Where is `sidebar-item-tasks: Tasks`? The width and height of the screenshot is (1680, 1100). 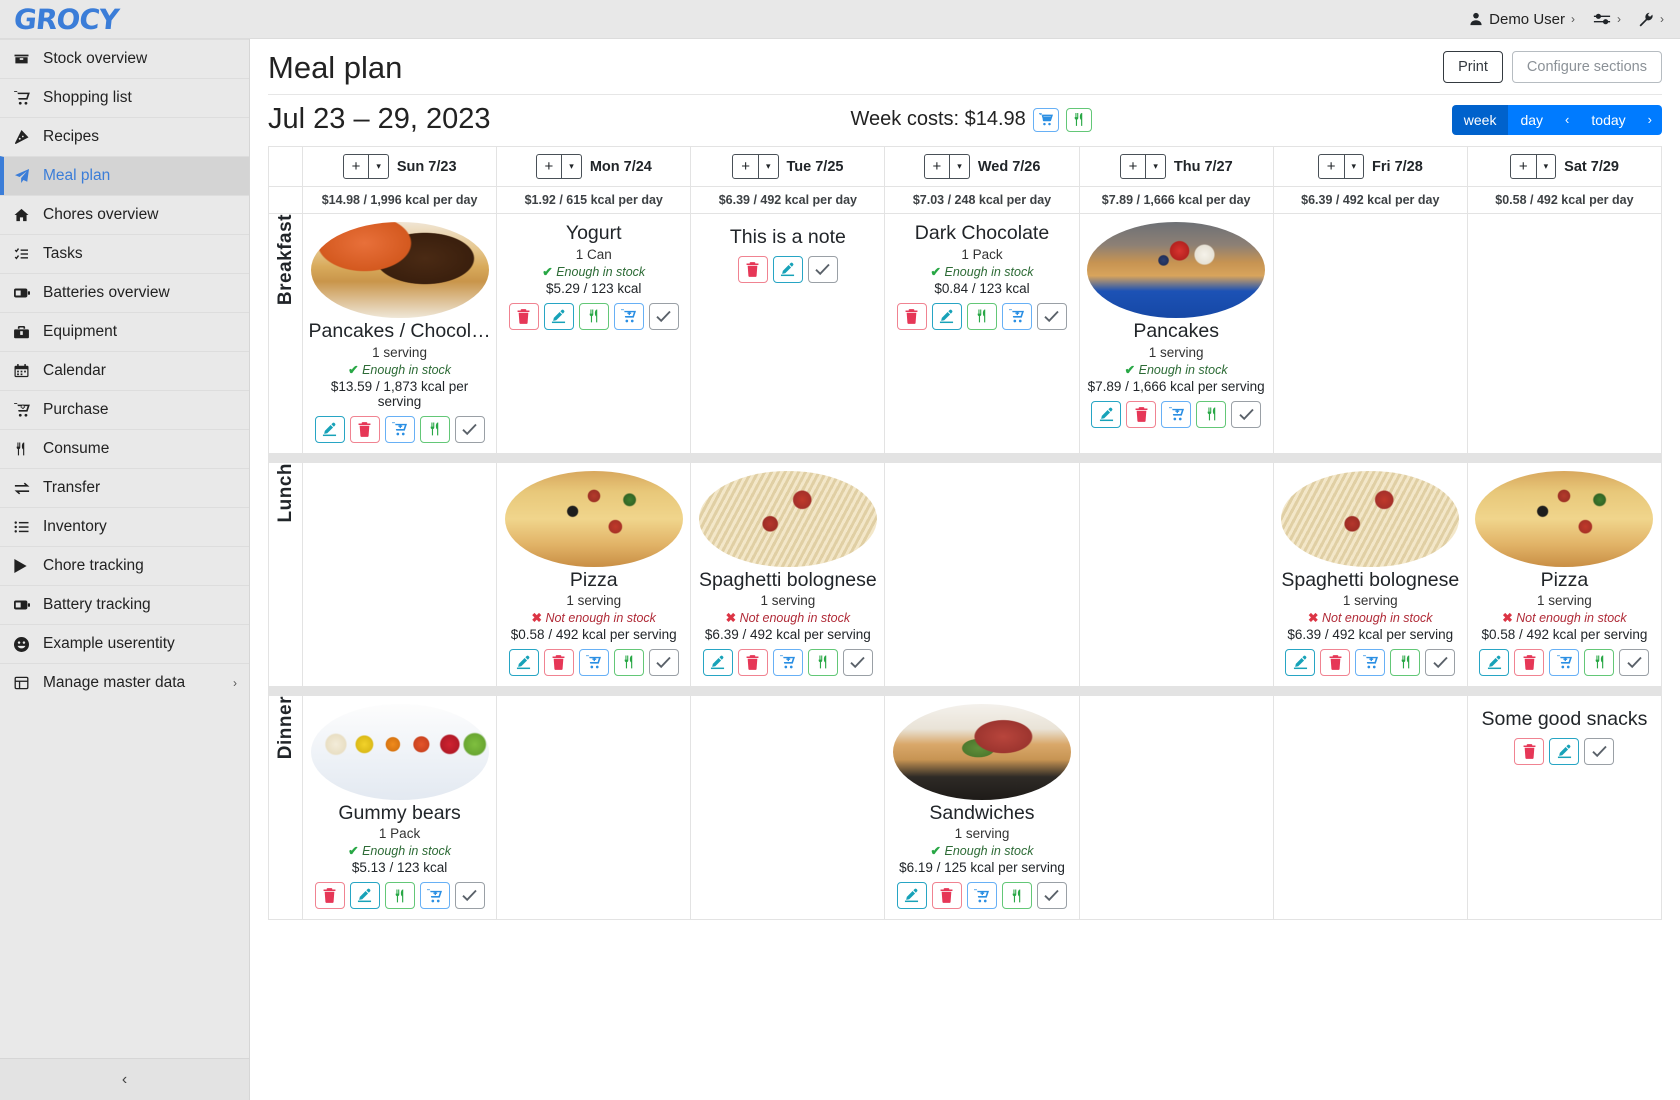
sidebar-item-tasks: Tasks is located at coordinates (124, 253).